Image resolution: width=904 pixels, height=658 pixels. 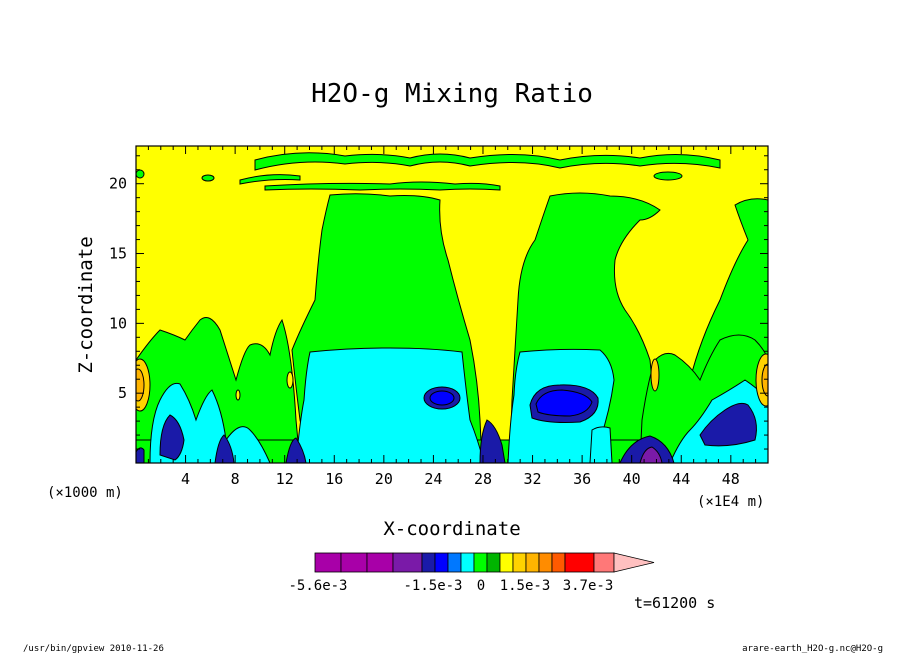 What do you see at coordinates (730, 502) in the screenshot?
I see `x-axis-multiplier: (×1E4 m)` at bounding box center [730, 502].